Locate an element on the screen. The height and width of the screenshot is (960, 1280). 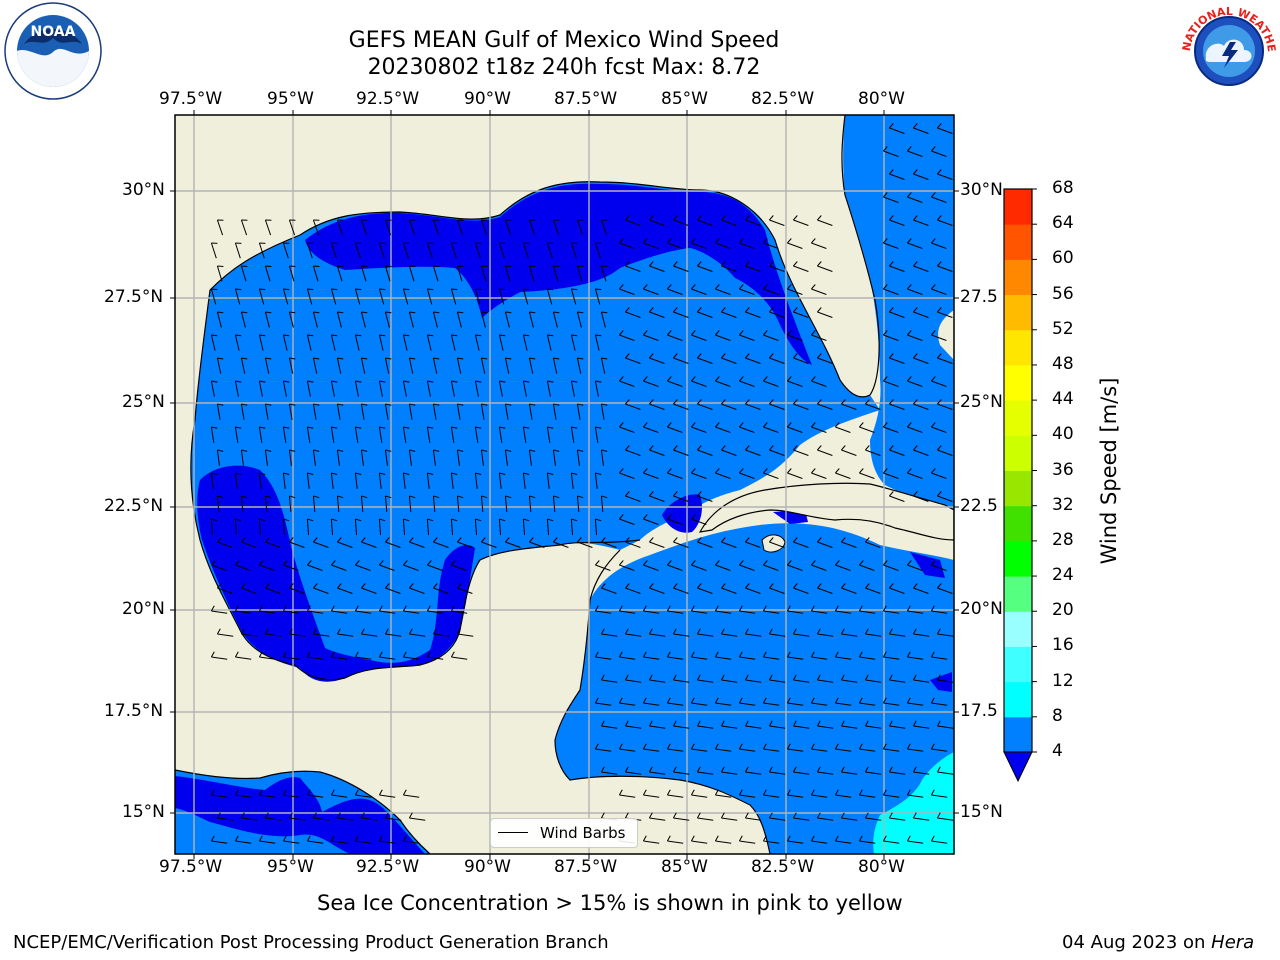
colorbar-tick-label: 48 is located at coordinates (1063, 363).